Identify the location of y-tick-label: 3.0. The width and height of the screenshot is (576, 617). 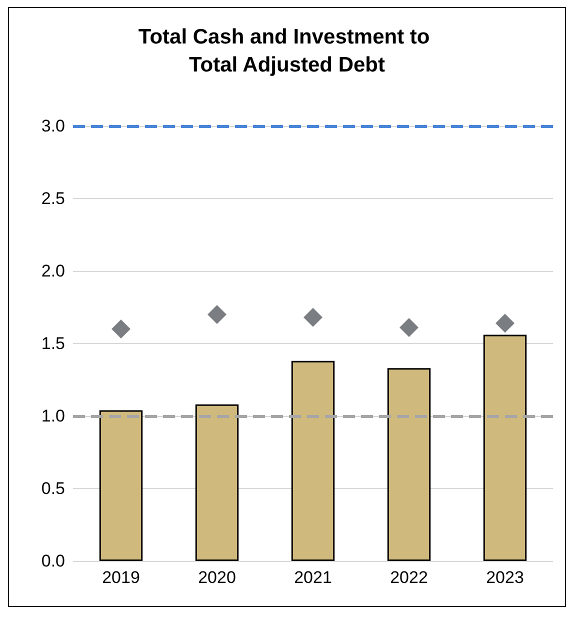
(53, 126).